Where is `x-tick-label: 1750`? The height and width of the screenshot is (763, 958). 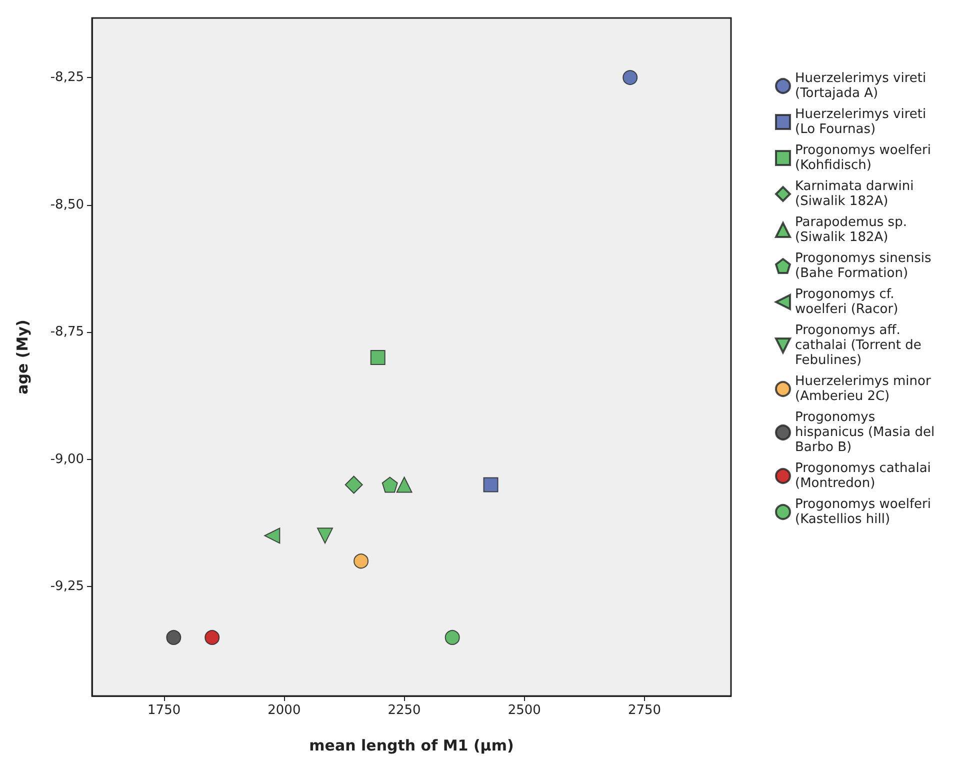
x-tick-label: 1750 is located at coordinates (164, 710).